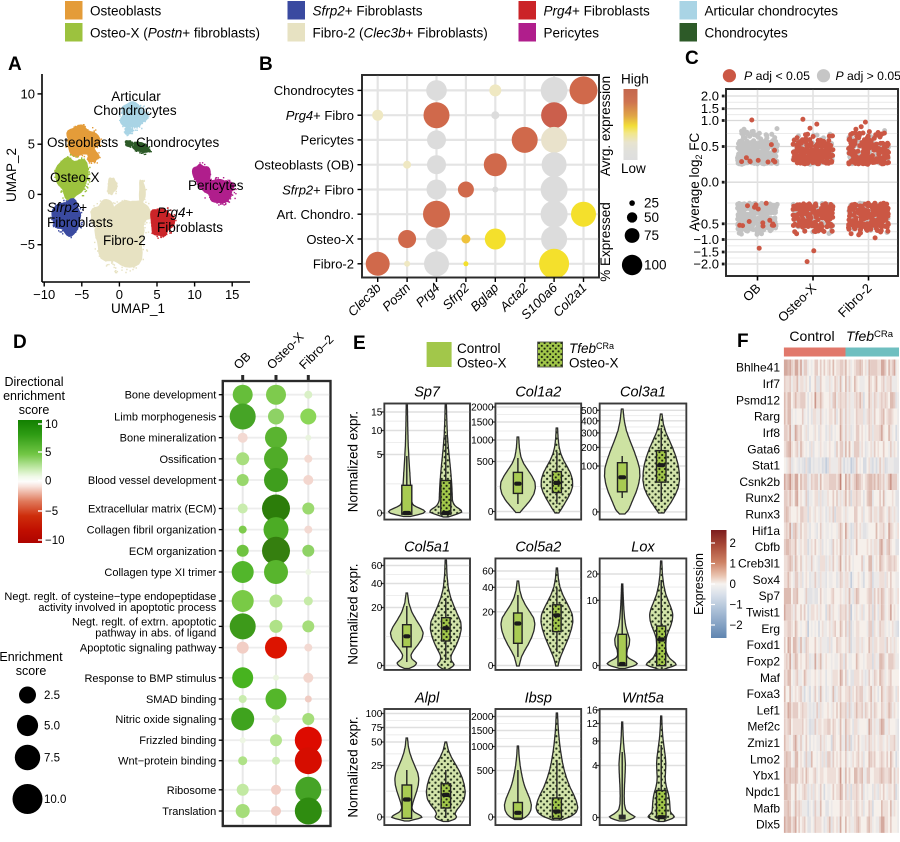 This screenshot has height=842, width=900. I want to click on svg-text: 4, so click(595, 766).